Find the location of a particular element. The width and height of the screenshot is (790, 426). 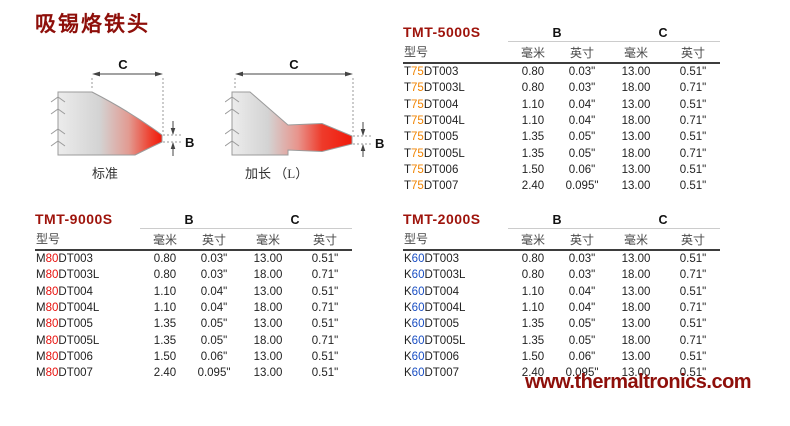

table-title: TMT-2000S is located at coordinates (442, 219).